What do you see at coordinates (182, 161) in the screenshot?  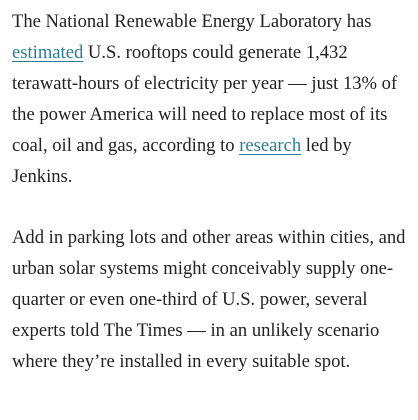 I see `paragraph-1-text-end: led by Jenkins.` at bounding box center [182, 161].